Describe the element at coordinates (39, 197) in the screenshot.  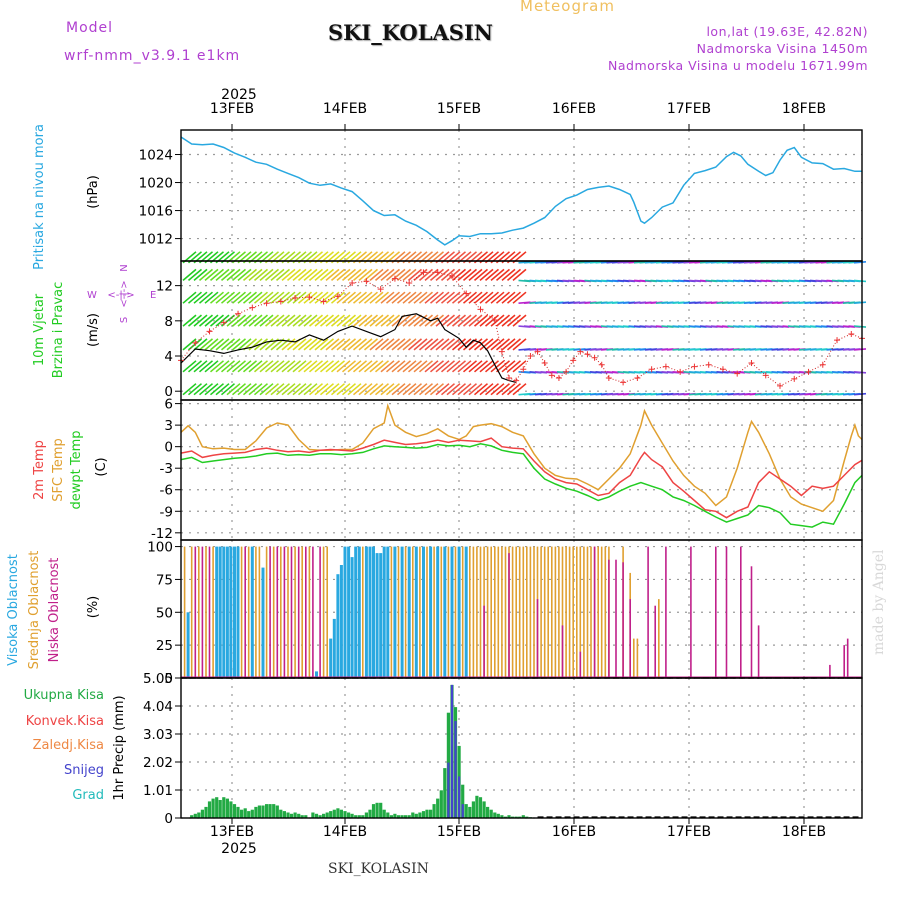
I see `pressure-axis-title: Pritisak na nivou mora` at that location.